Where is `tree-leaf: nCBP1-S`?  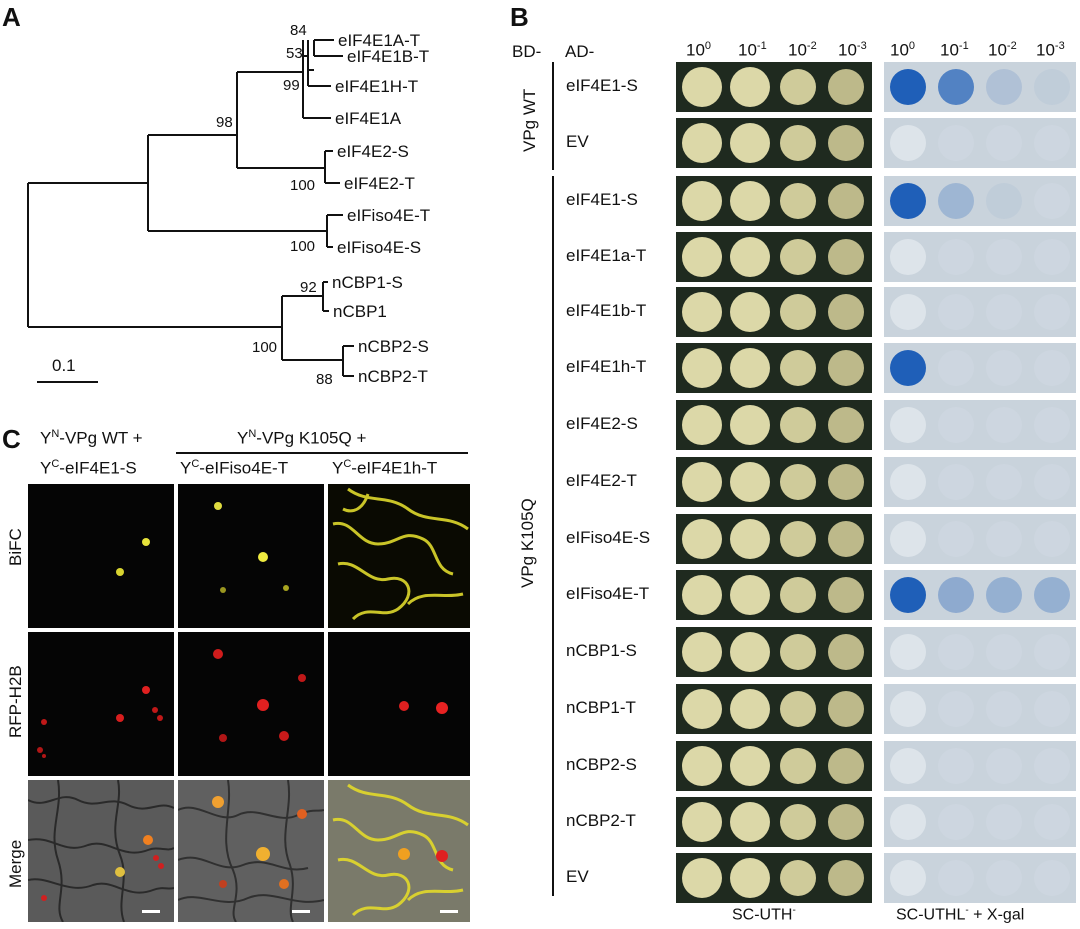
tree-leaf: nCBP1-S is located at coordinates (367, 282).